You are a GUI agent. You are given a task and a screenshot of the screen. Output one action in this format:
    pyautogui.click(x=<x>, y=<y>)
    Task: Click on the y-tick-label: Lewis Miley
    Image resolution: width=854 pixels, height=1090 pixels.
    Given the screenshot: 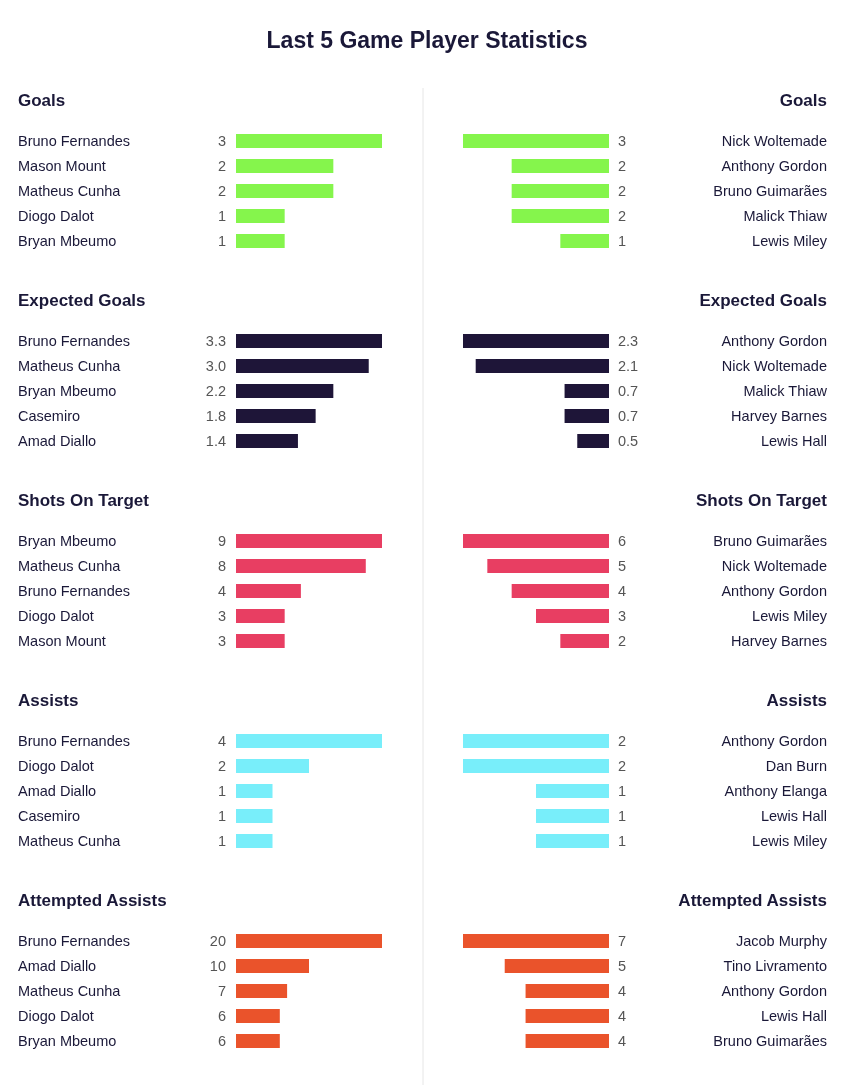 What is the action you would take?
    pyautogui.click(x=790, y=241)
    